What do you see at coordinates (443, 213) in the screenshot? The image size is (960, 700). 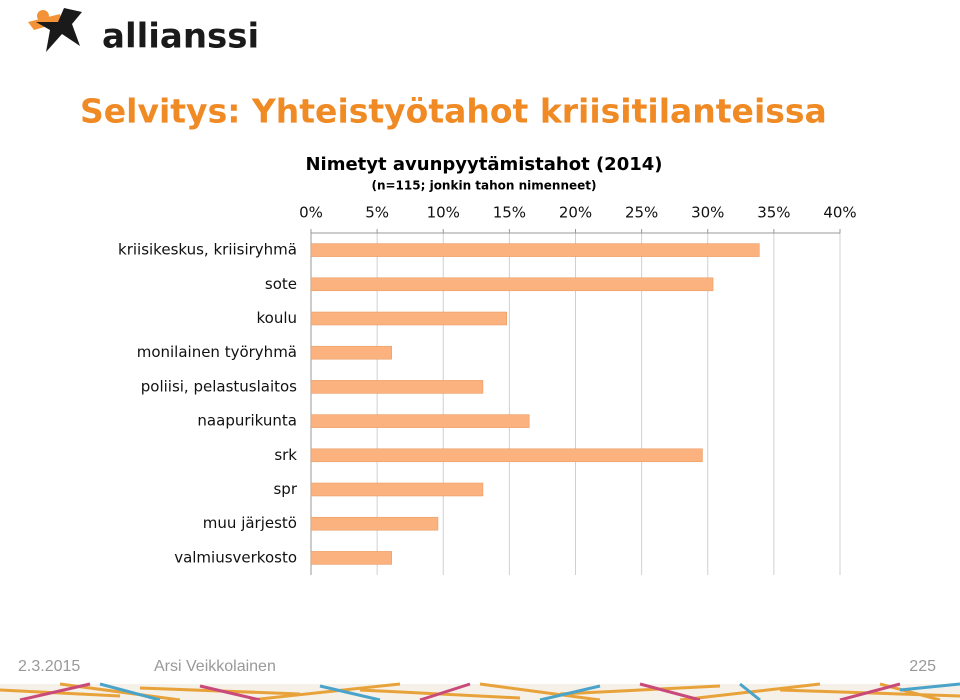 I see `x-tick-label: 10%` at bounding box center [443, 213].